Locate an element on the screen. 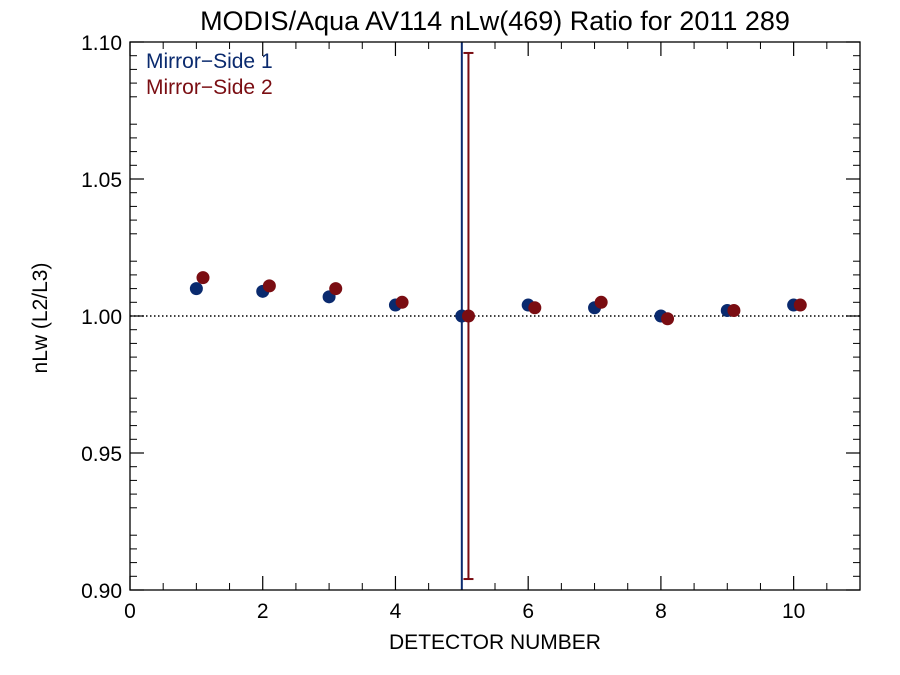  legend-entry-1: Mirror−Side 1 is located at coordinates (209, 61).